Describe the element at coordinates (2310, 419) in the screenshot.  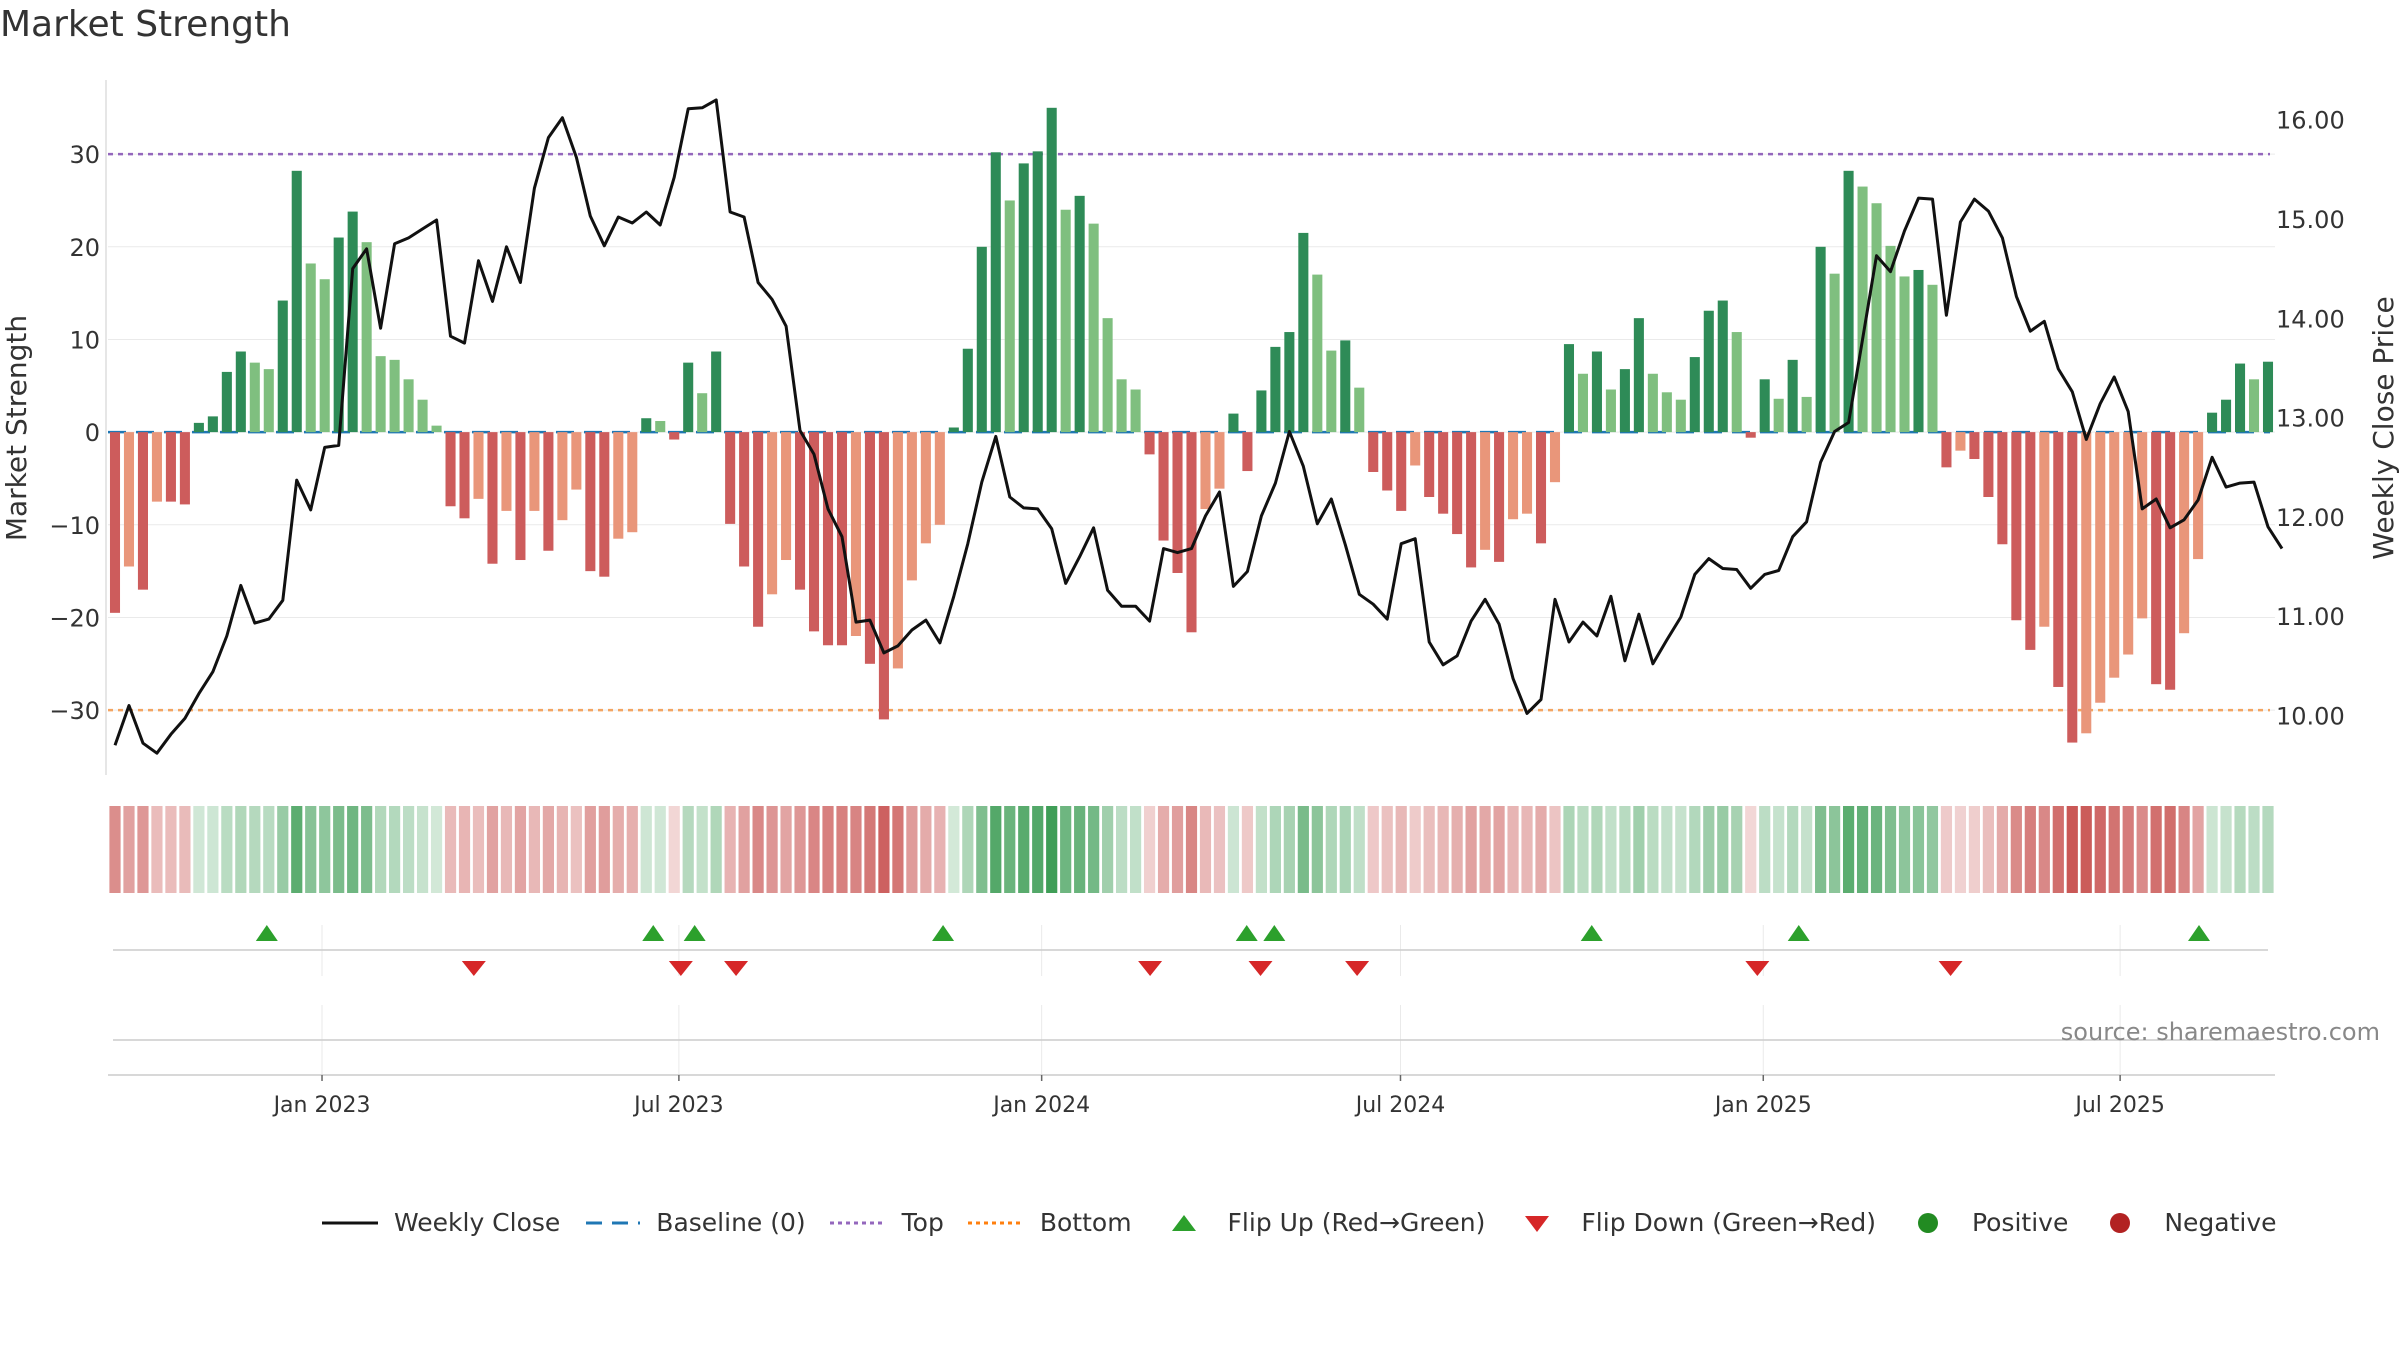
I see `y-tick-right: 13.00` at that location.